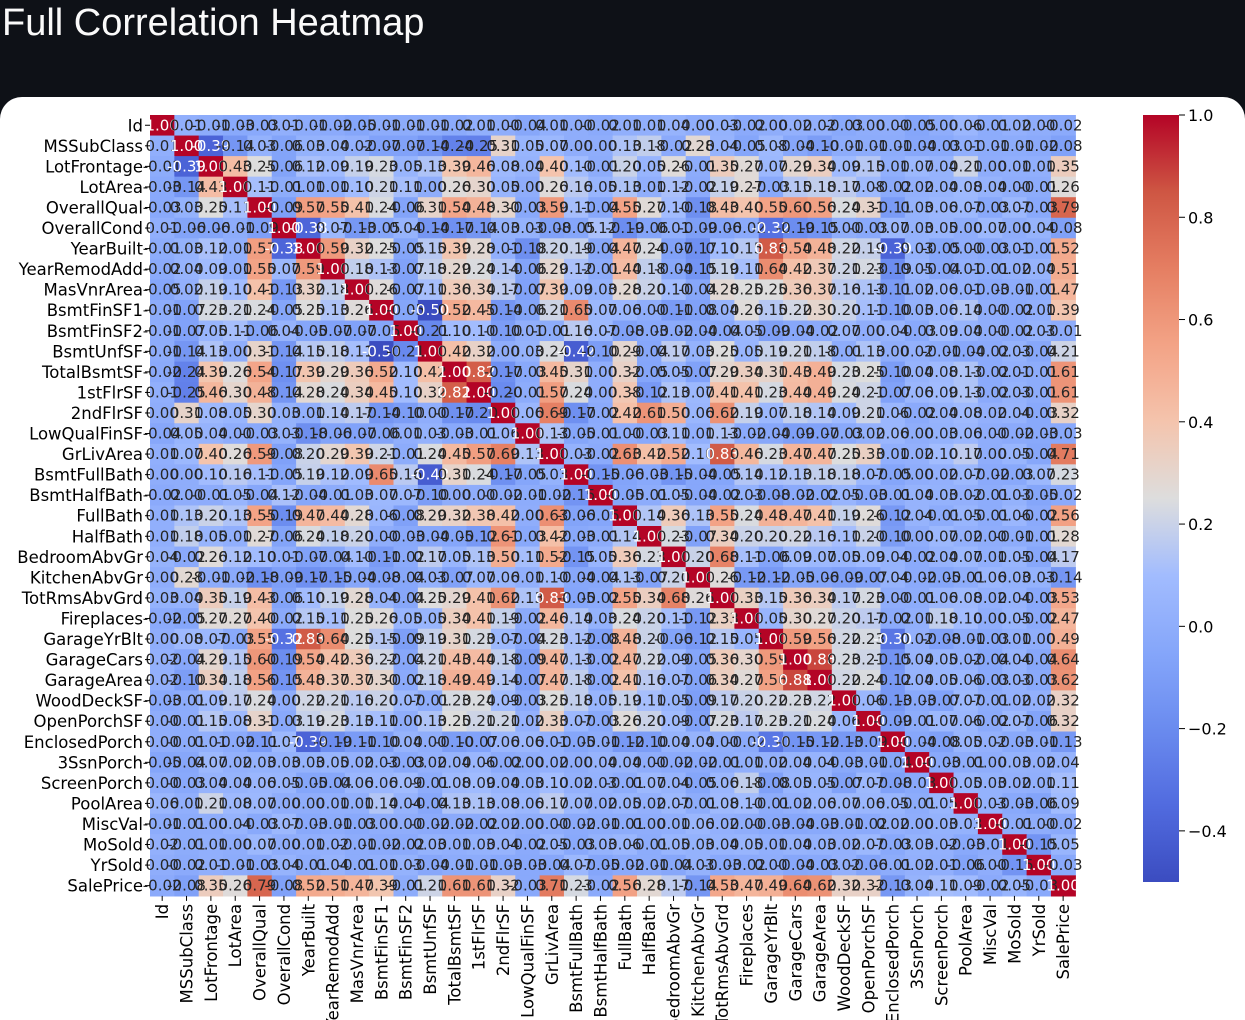 The height and width of the screenshot is (1020, 1245). What do you see at coordinates (552, 944) in the screenshot?
I see `column-label: GrLivArea` at bounding box center [552, 944].